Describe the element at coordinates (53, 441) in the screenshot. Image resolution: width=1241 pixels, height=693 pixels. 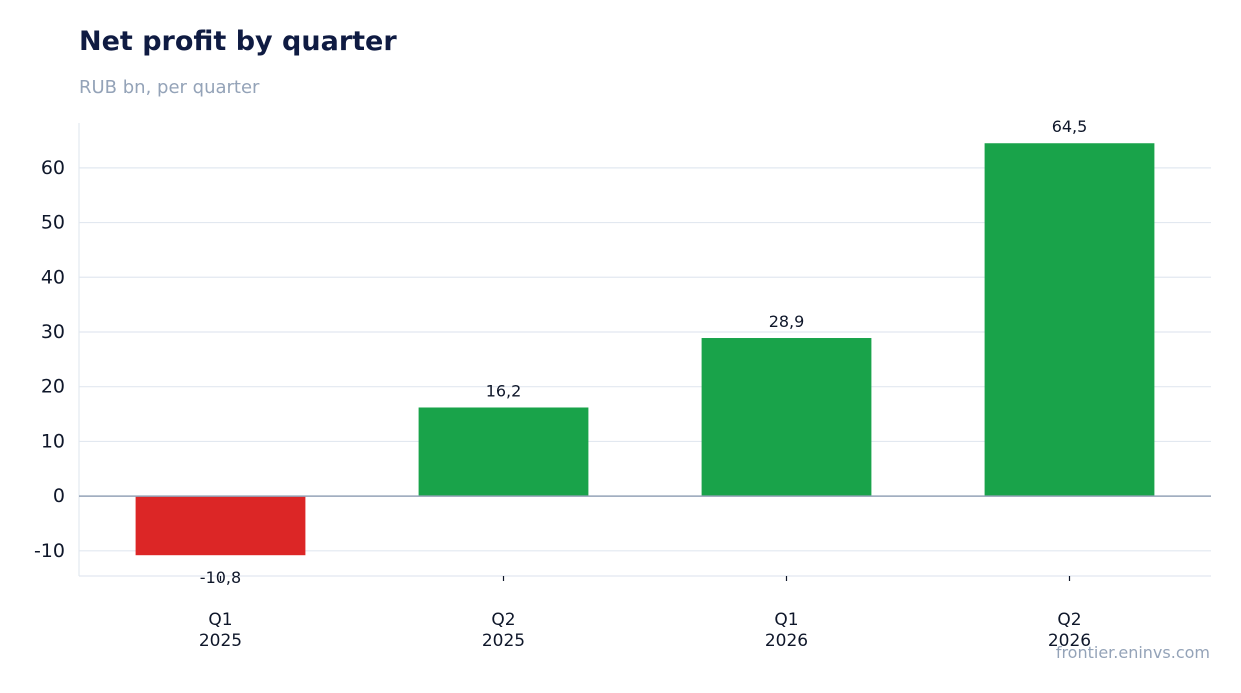
I see `y-tick-label: 10` at that location.